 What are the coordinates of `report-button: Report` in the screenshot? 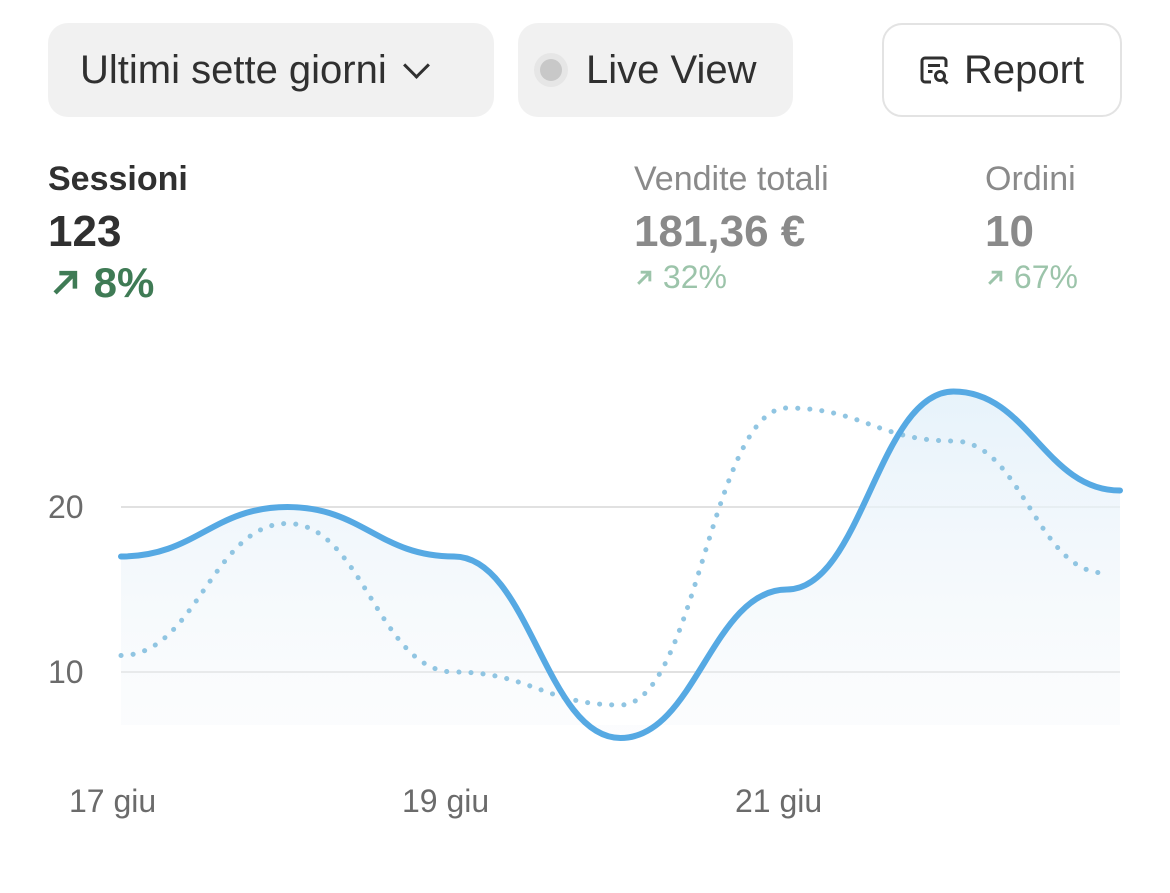 It's located at (1002, 70).